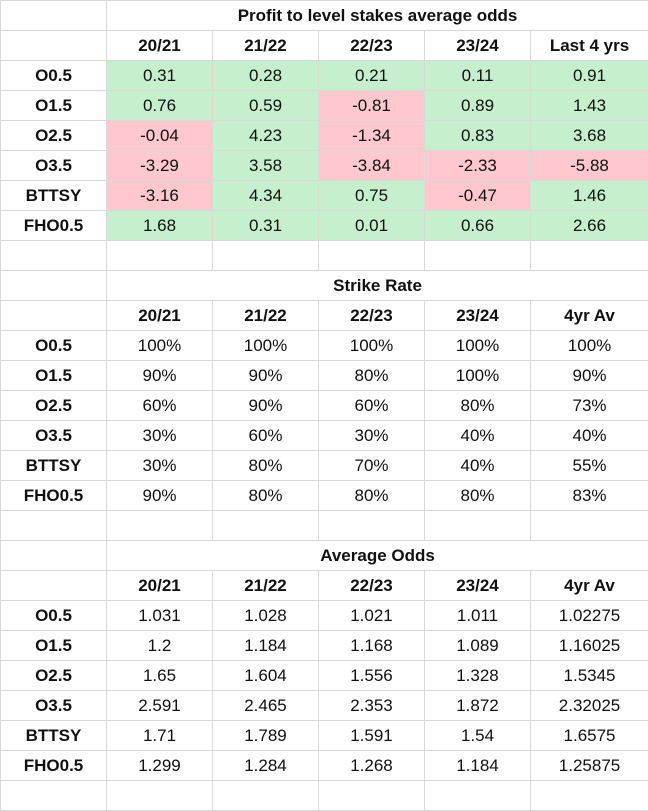 The width and height of the screenshot is (648, 811). I want to click on profit-cell-positive: 0.89, so click(478, 106).